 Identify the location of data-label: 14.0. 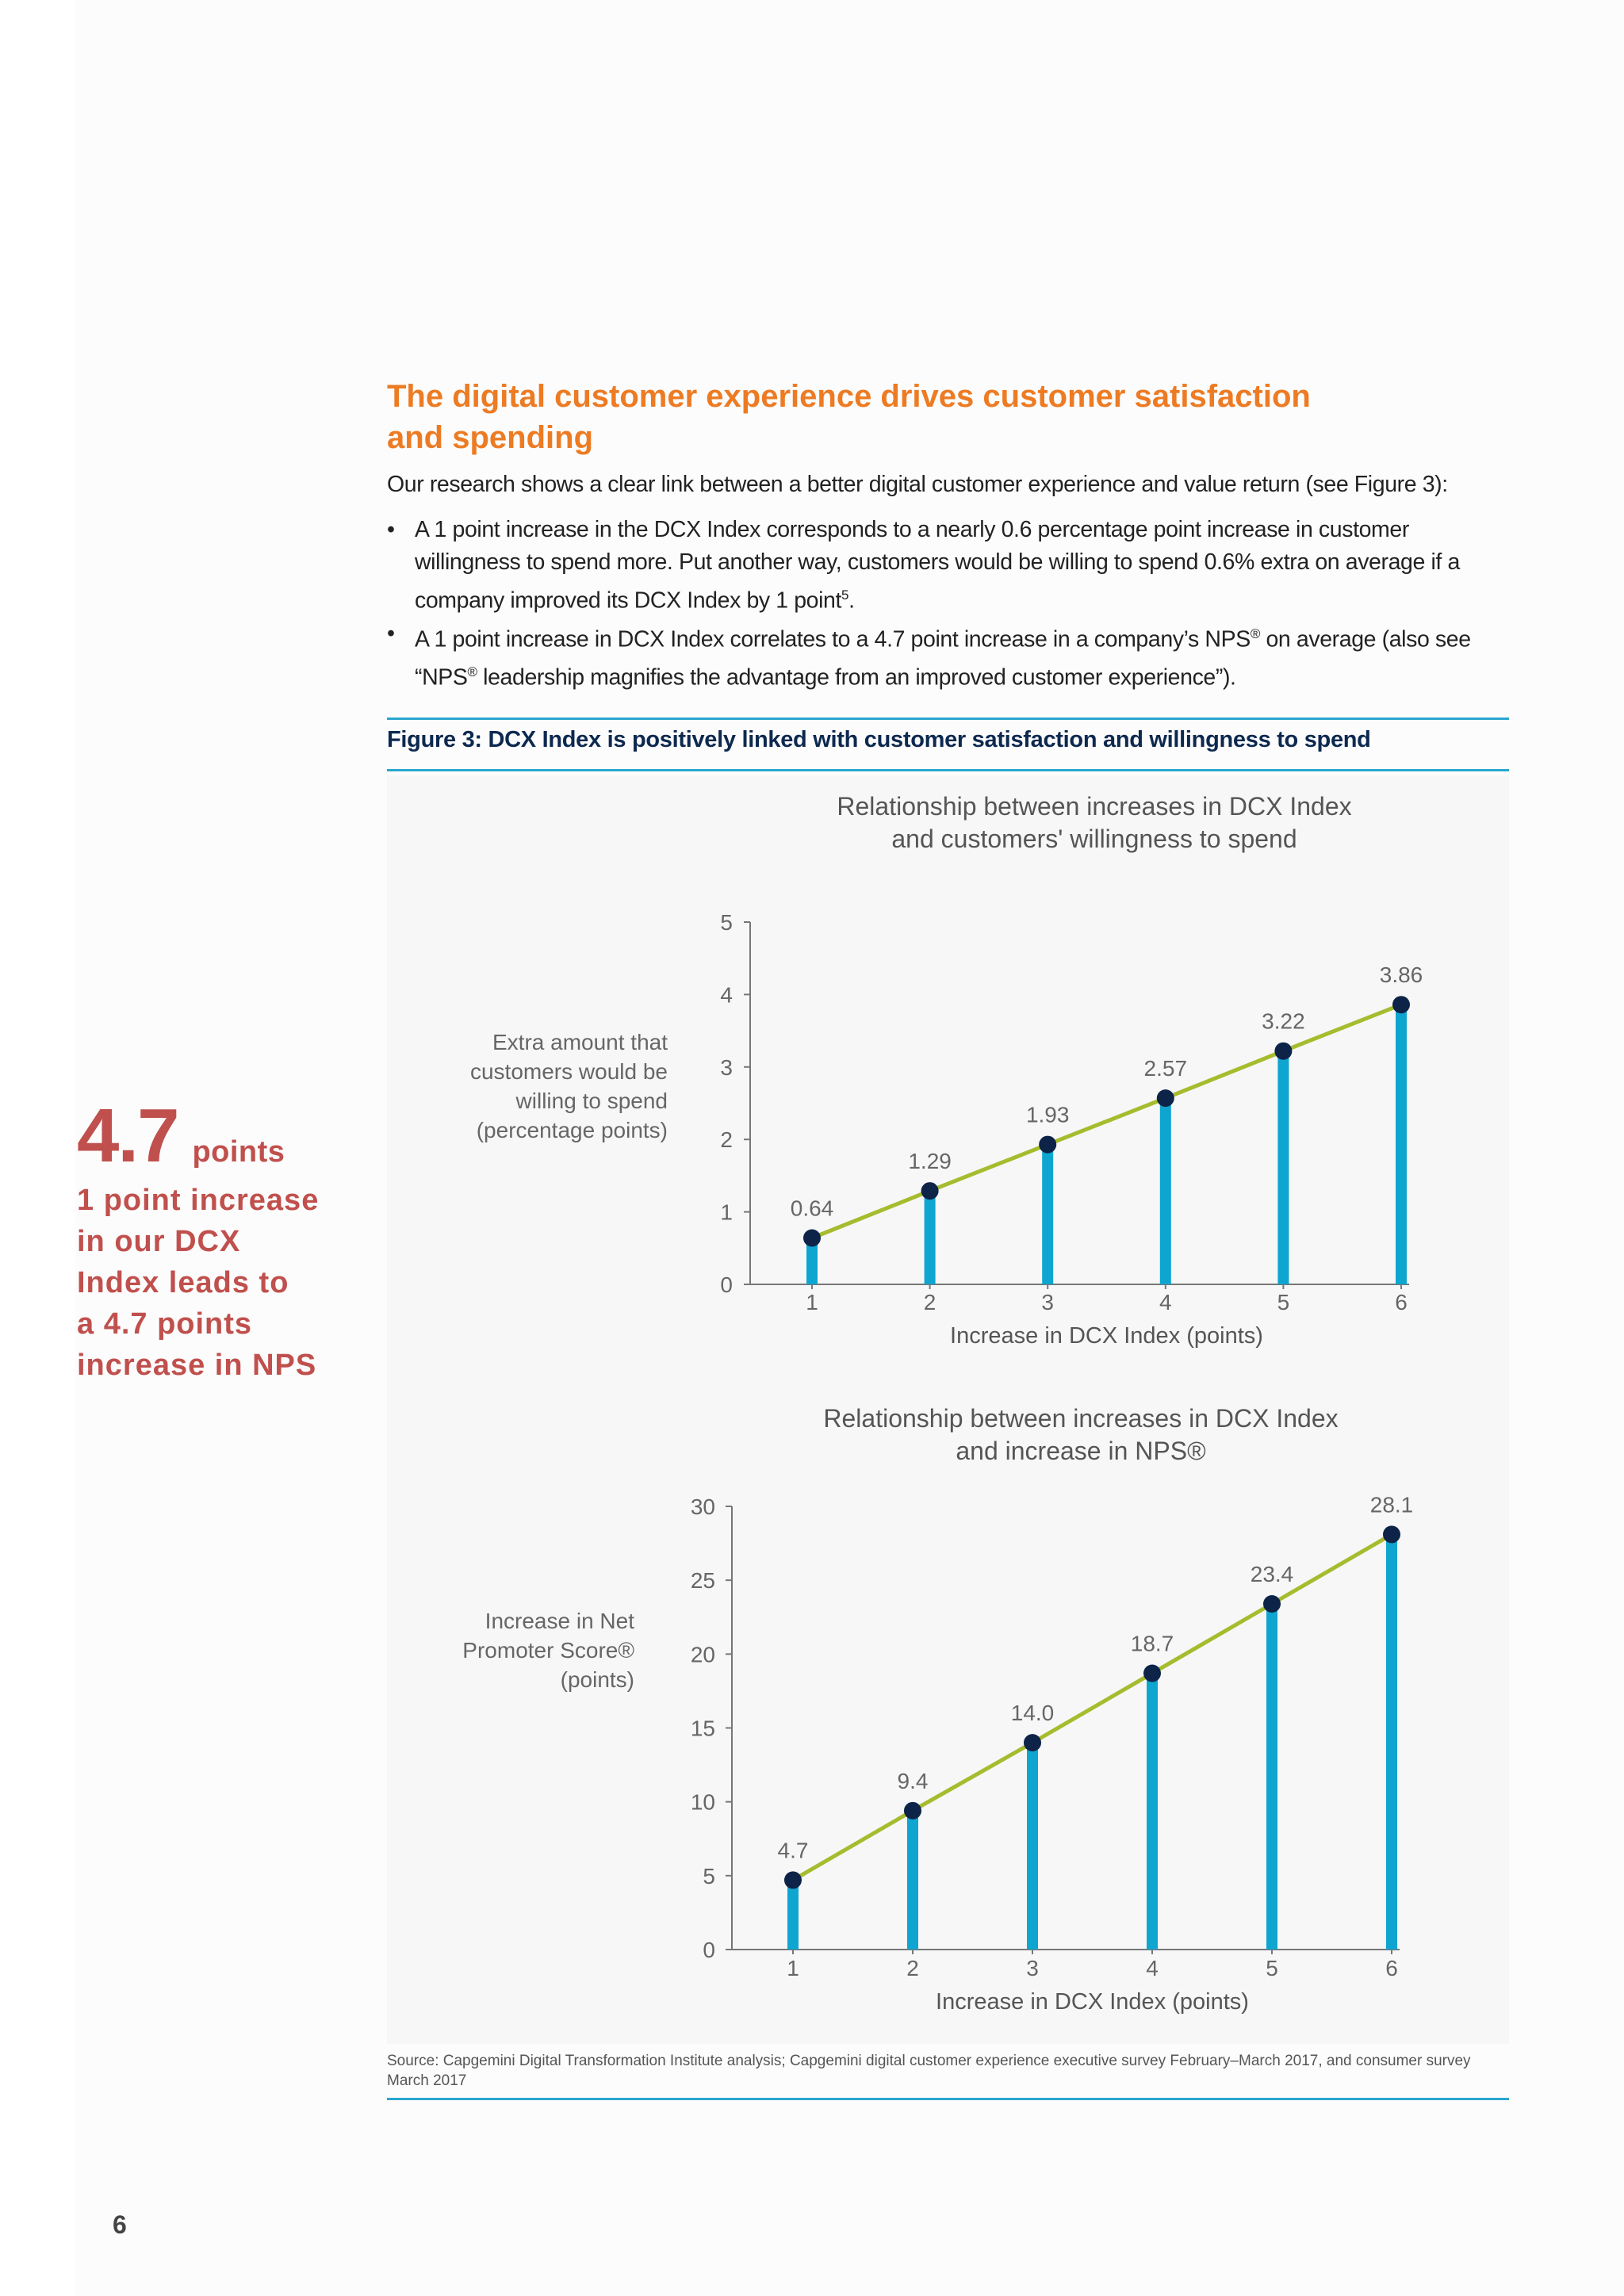
(1033, 1713).